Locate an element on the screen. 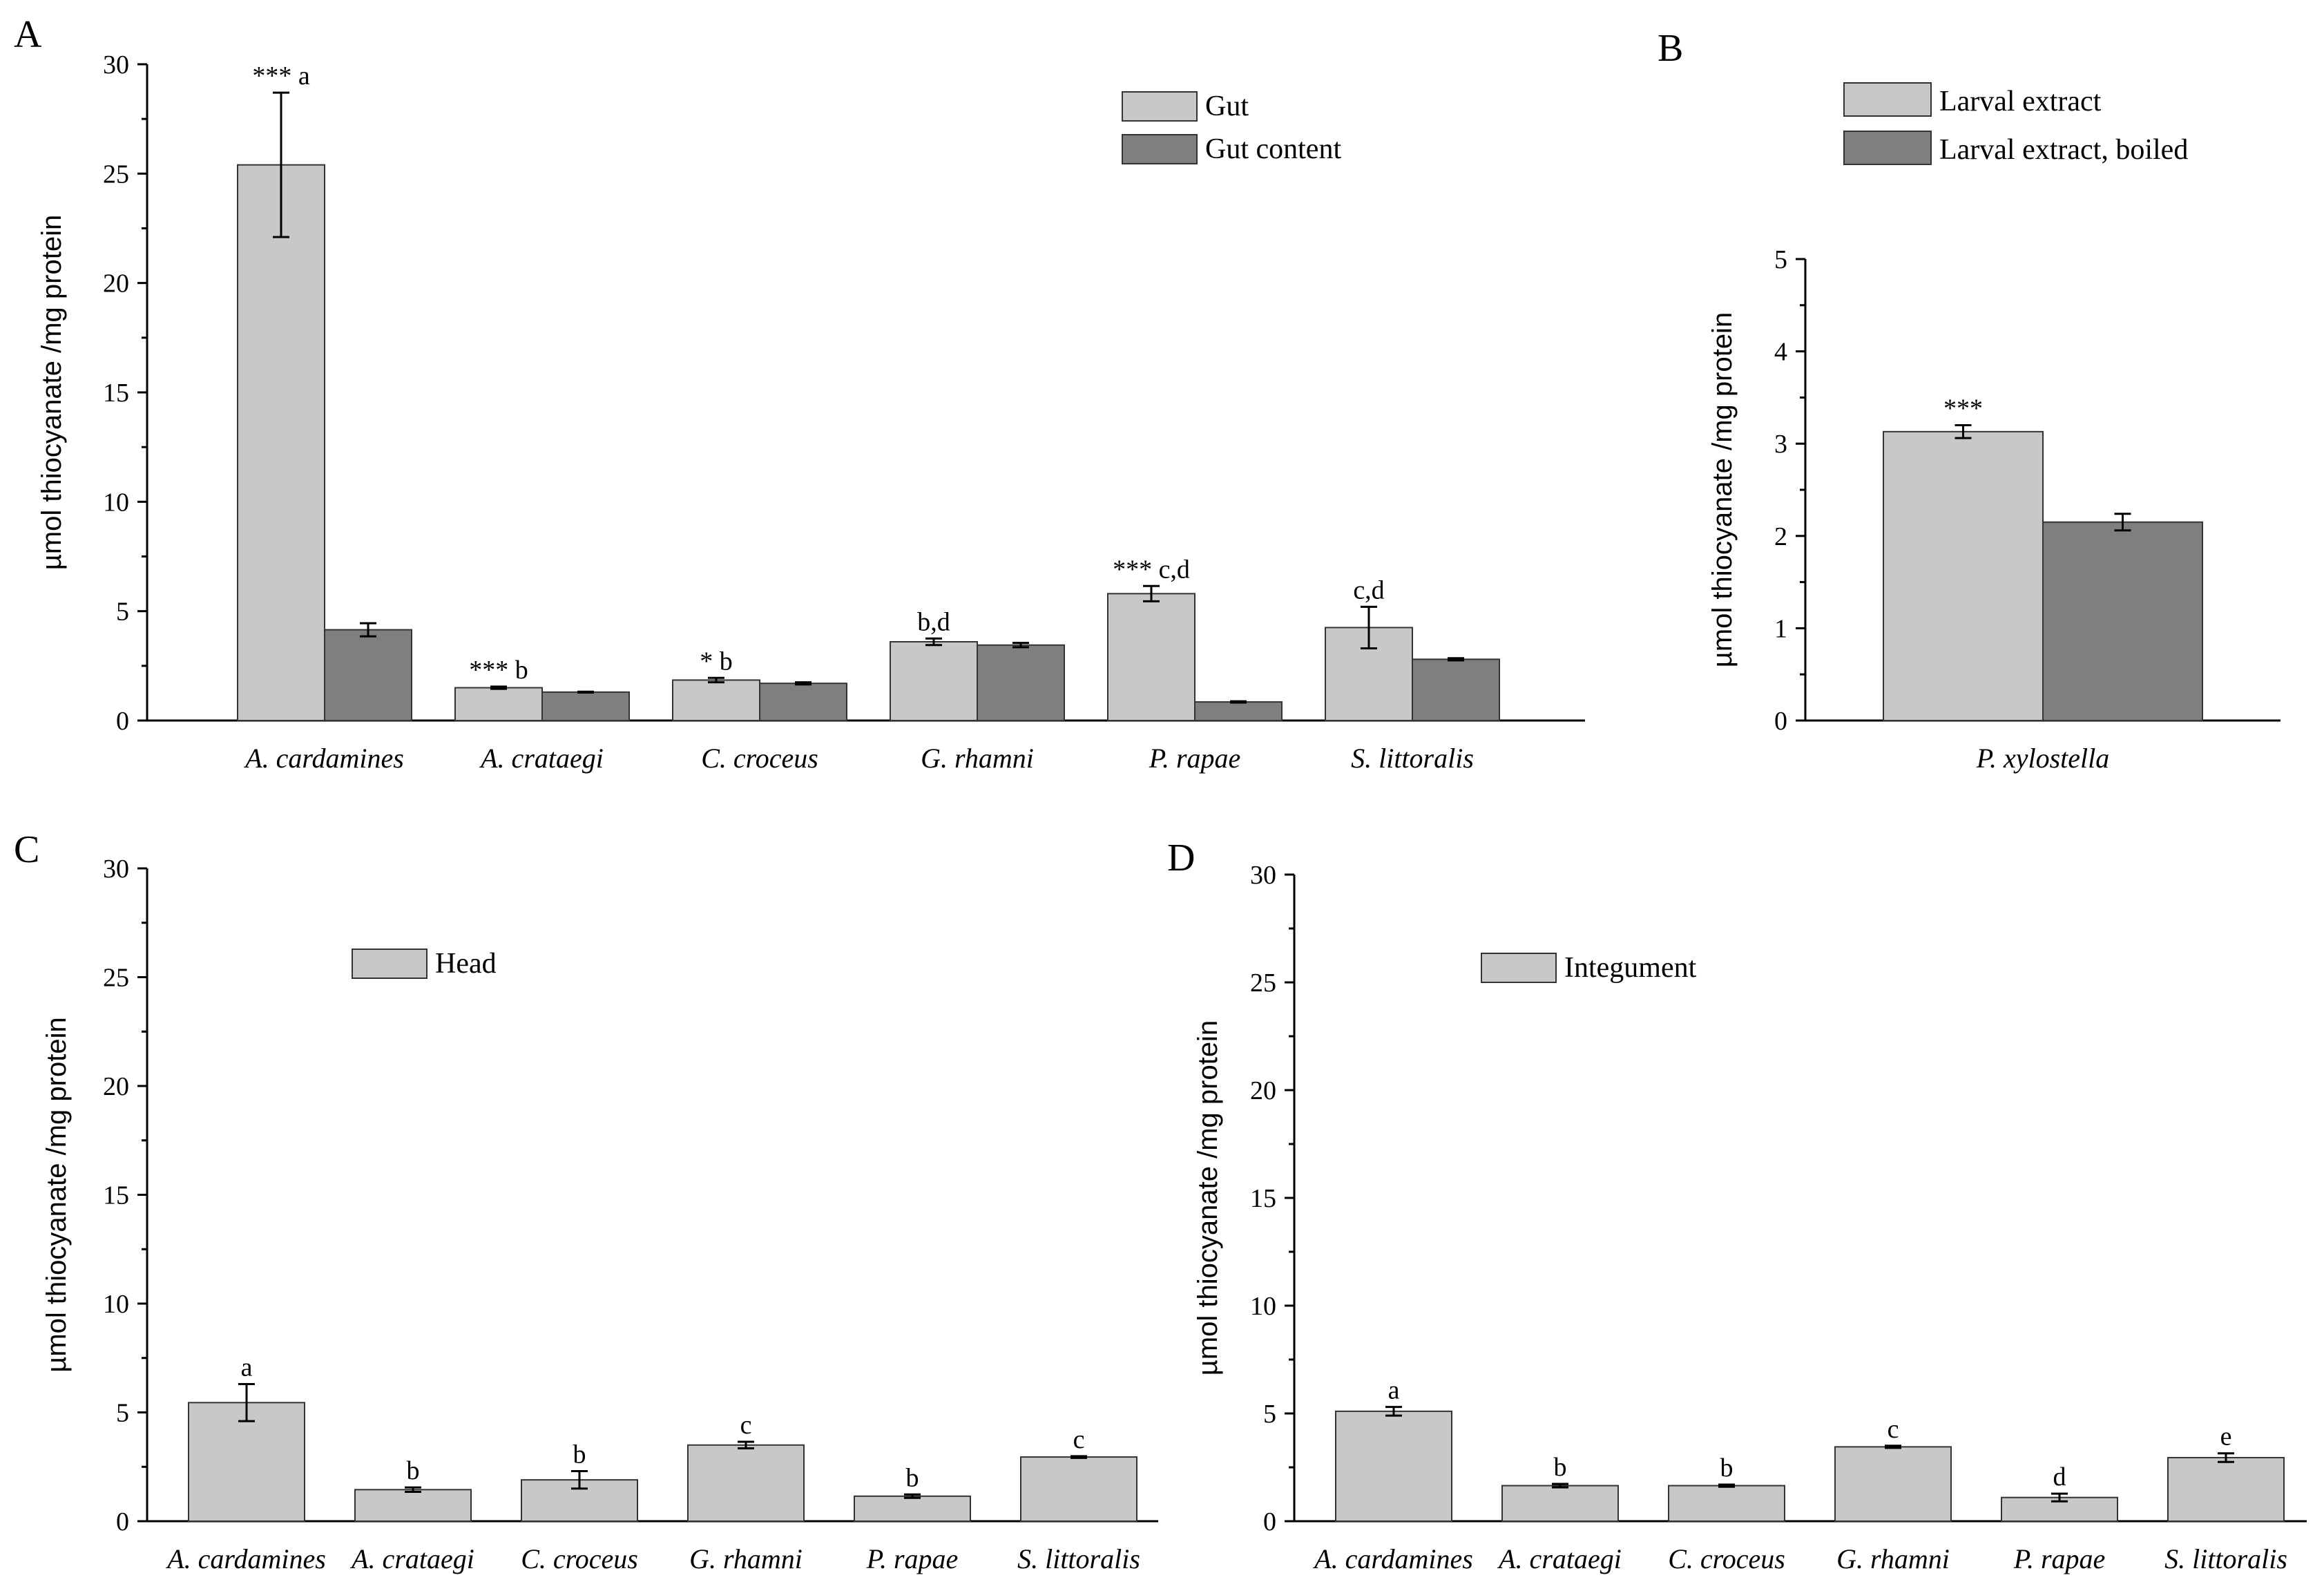 The width and height of the screenshot is (2324, 1582). y-tick-label: 2 is located at coordinates (1780, 536).